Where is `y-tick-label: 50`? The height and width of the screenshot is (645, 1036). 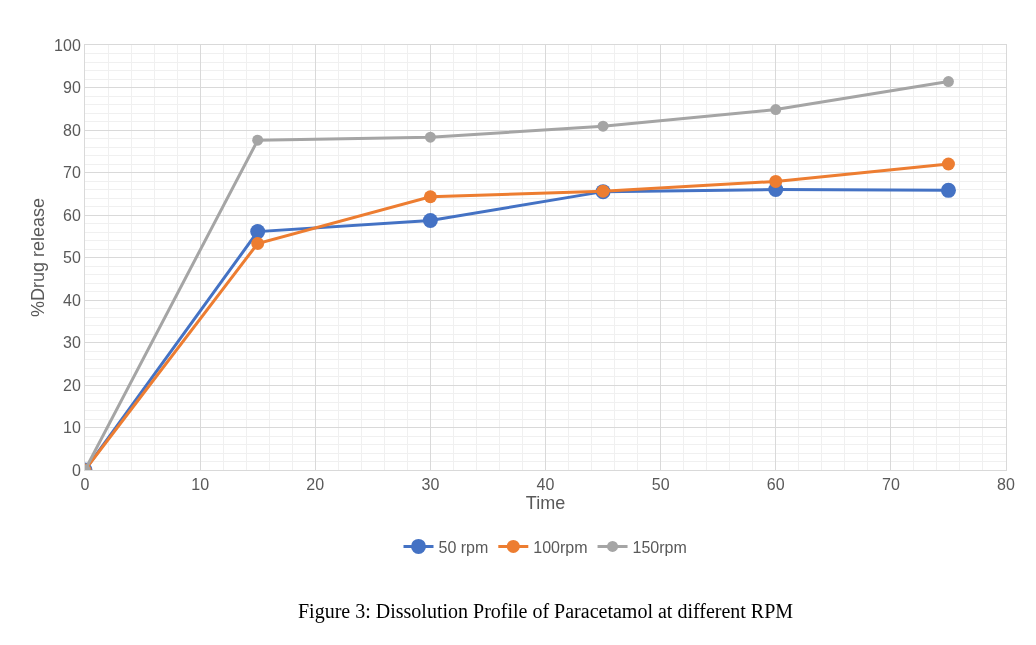 y-tick-label: 50 is located at coordinates (72, 258).